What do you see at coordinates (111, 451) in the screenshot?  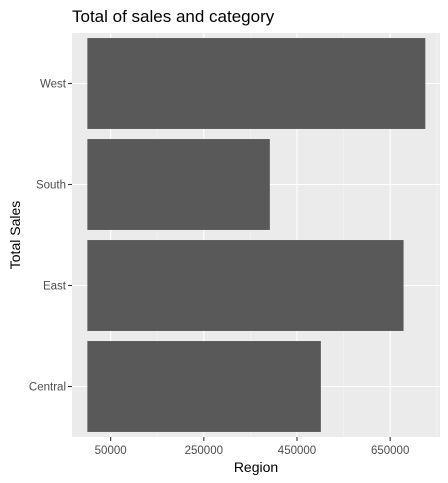 I see `x-tick-label: 50000` at bounding box center [111, 451].